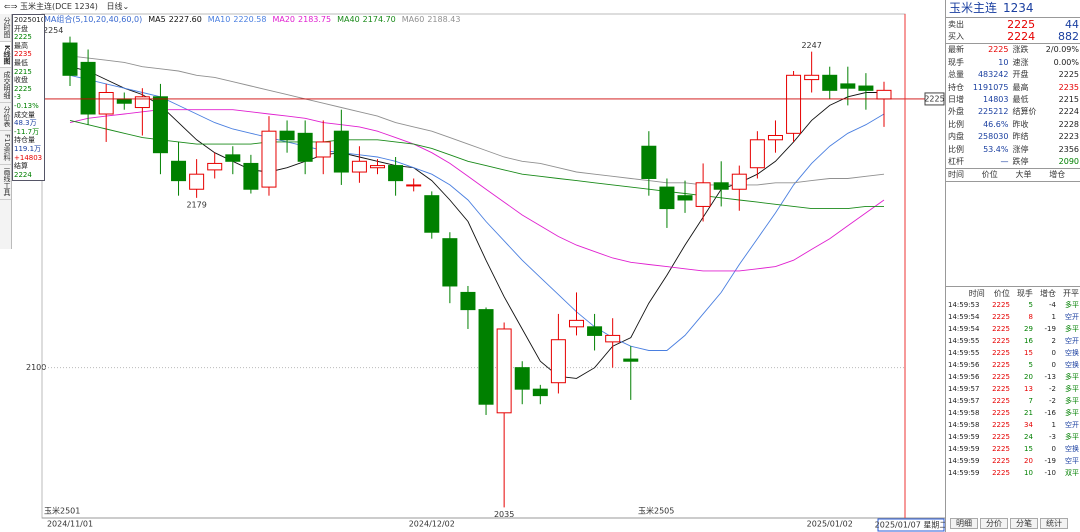 The image size is (1080, 532). Describe the element at coordinates (1013, 149) in the screenshot. I see `quote-row: 比例 53.4% 涨停 2356` at that location.